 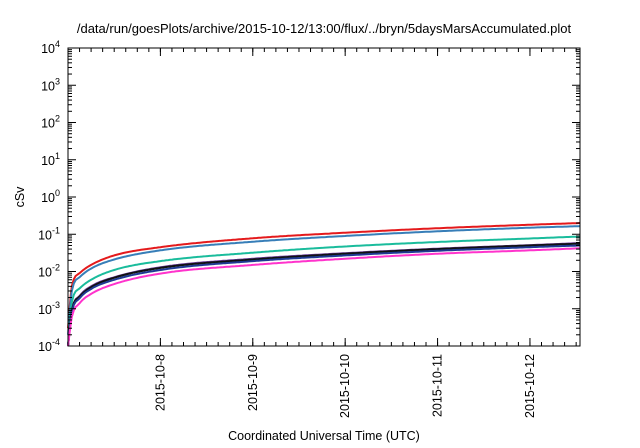 I want to click on y-tick-label: 10⁻³, so click(x=49, y=308).